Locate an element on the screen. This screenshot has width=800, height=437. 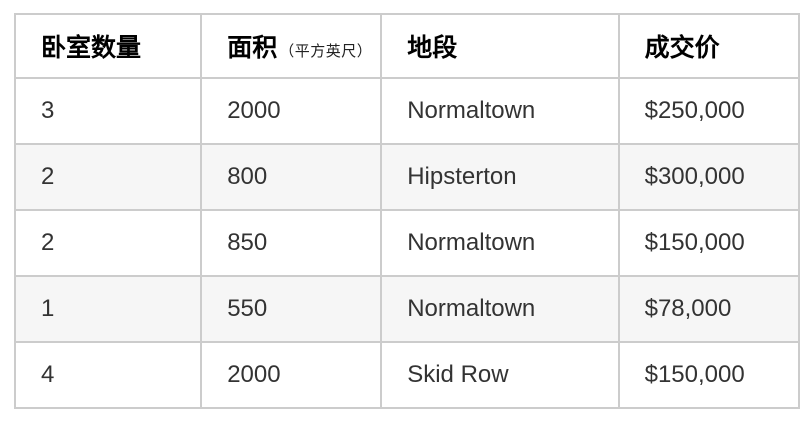
cell-price: $250,000 is located at coordinates (708, 111).